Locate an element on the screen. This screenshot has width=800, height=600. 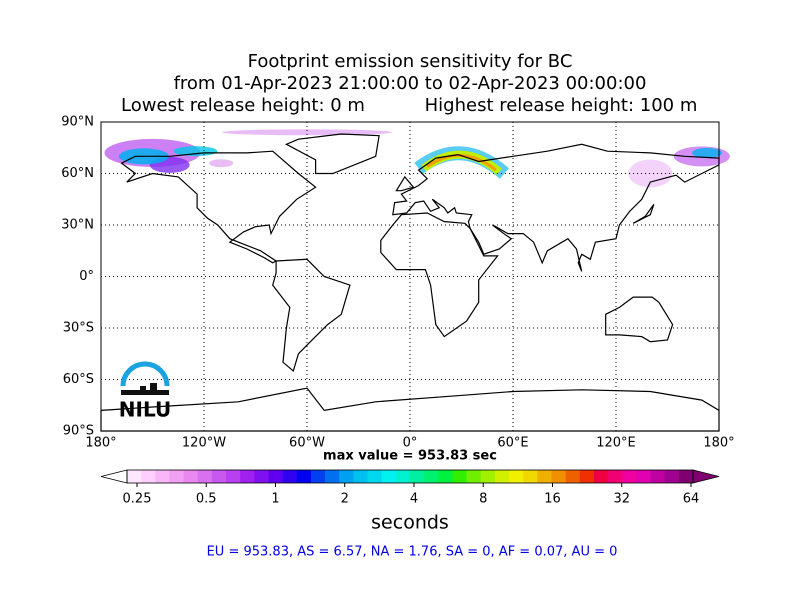
lat-tick-label: 90°N is located at coordinates (77, 122).